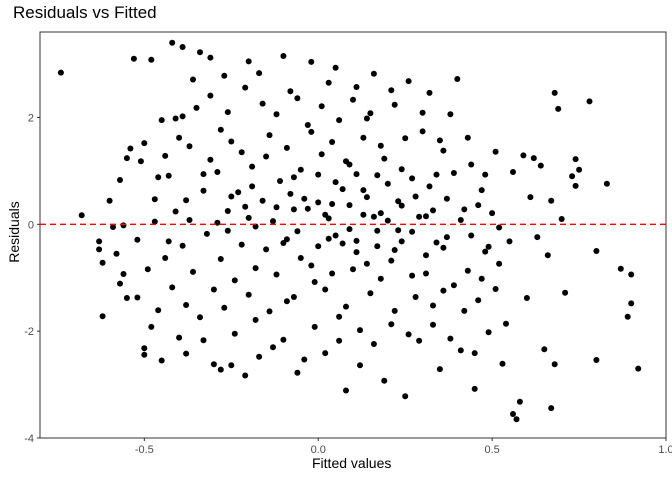 The image size is (672, 480). I want to click on x-tick-label: 0.5, so click(491, 450).